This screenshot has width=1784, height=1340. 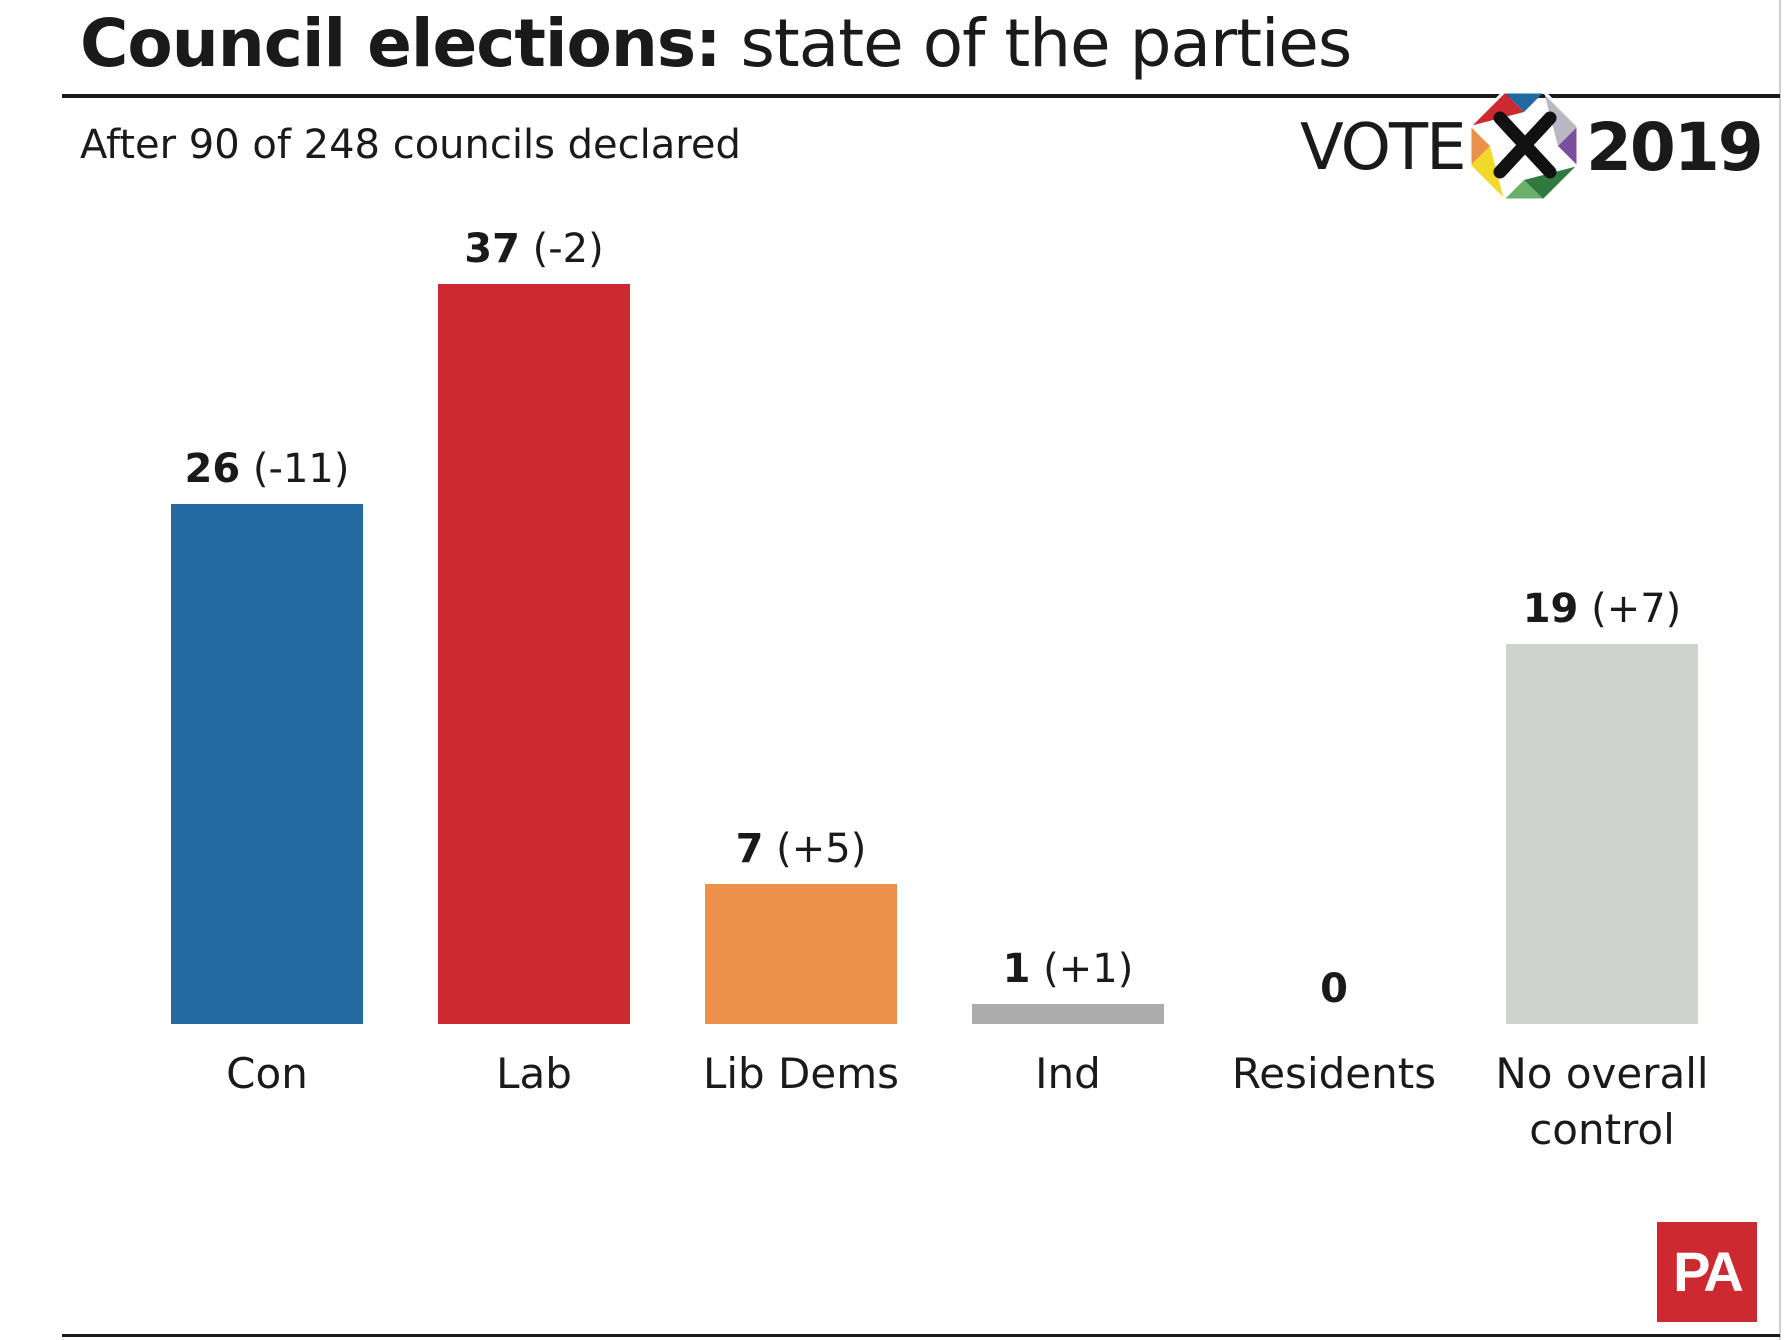 I want to click on bar-lab, so click(x=534, y=654).